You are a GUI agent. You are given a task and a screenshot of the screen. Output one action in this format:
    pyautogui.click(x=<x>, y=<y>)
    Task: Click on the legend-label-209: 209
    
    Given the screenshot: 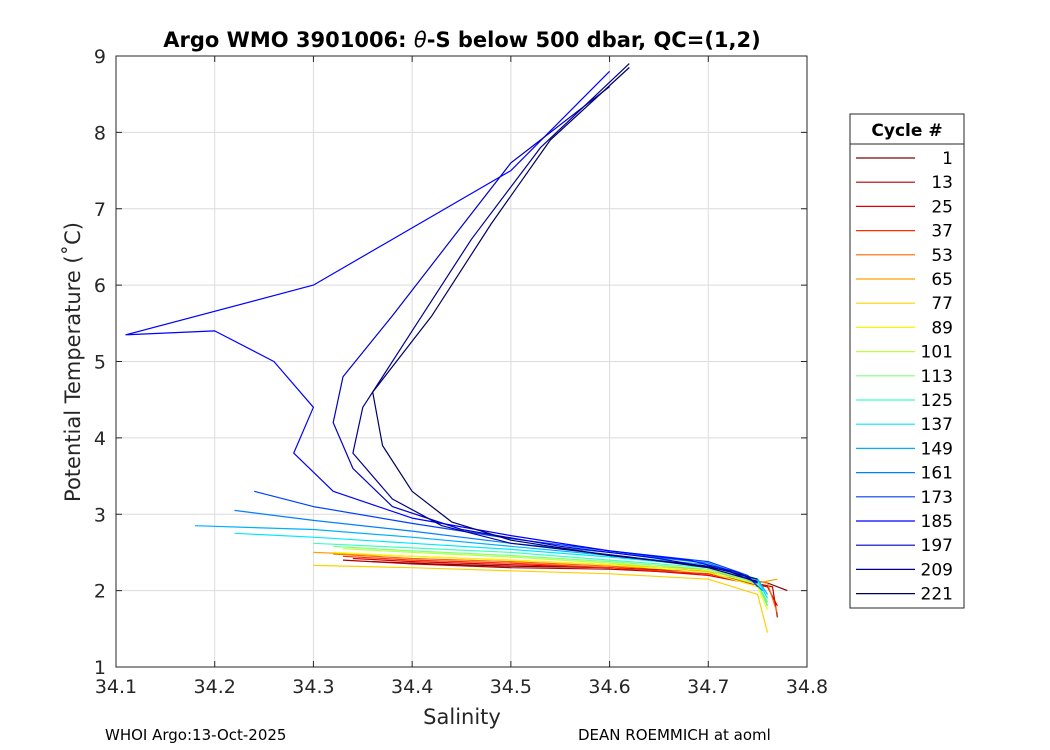 What is the action you would take?
    pyautogui.click(x=937, y=570)
    